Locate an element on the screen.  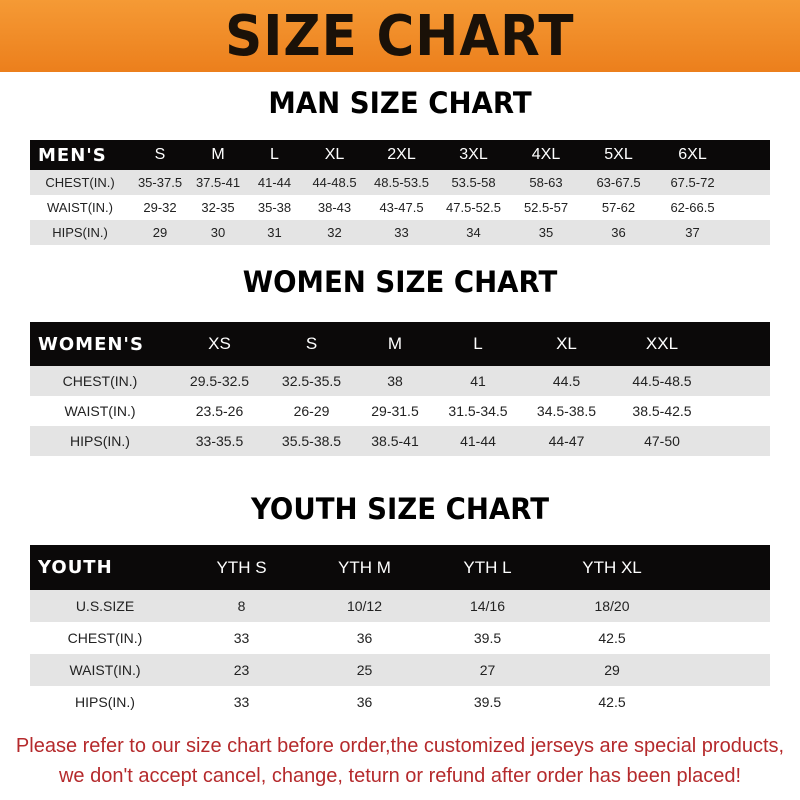
table-cell: 35-38 is located at coordinates (274, 207).